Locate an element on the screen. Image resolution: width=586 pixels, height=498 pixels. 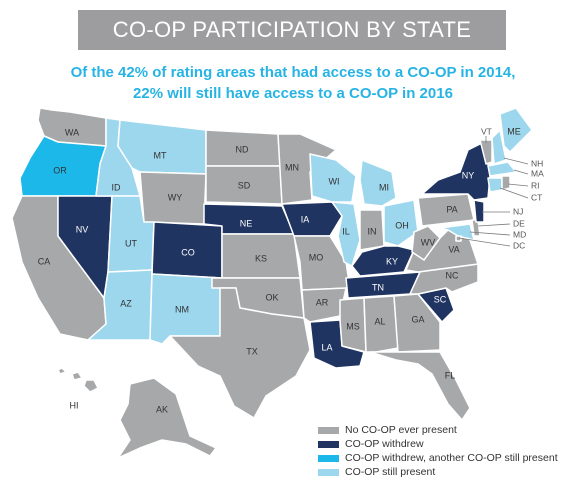
state-label-wv: WV is located at coordinates (428, 242).